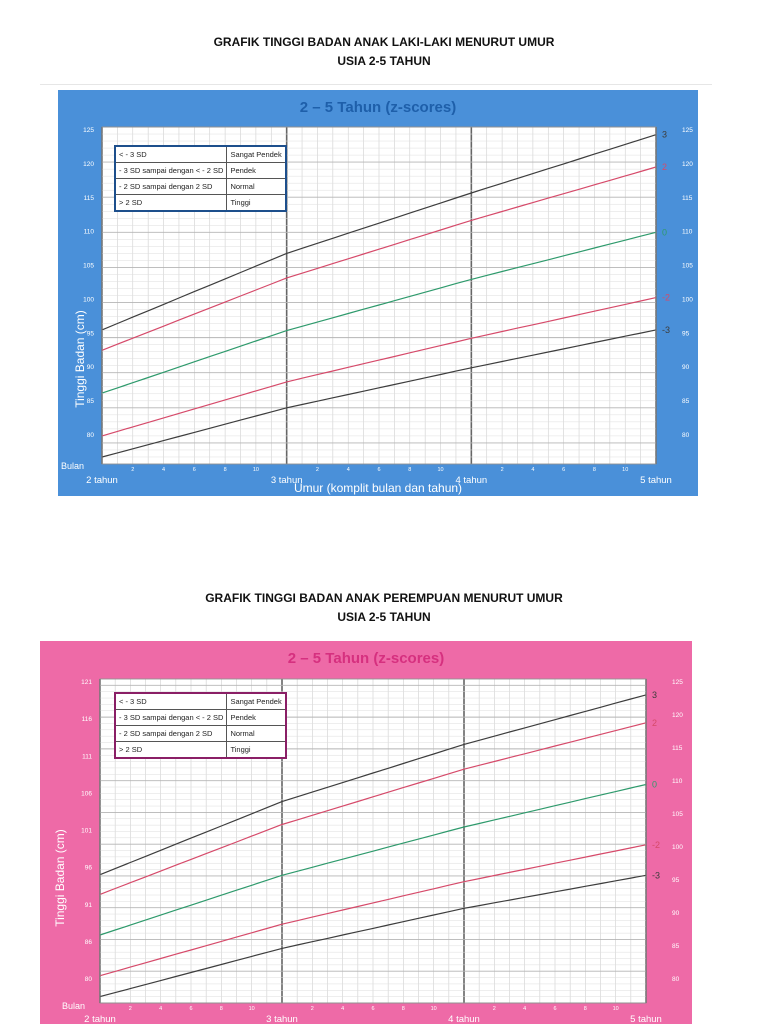  I want to click on y-axis-title: Tinggi Badan (cm), so click(60, 878).